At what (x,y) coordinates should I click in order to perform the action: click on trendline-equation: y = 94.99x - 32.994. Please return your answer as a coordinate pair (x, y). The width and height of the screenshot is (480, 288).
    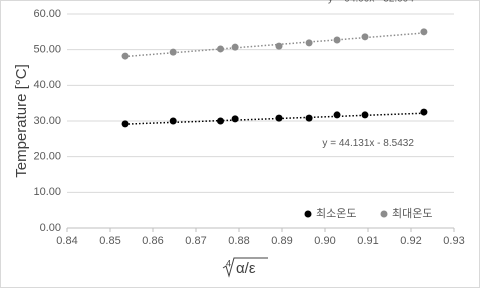
    Looking at the image, I should click on (371, 2).